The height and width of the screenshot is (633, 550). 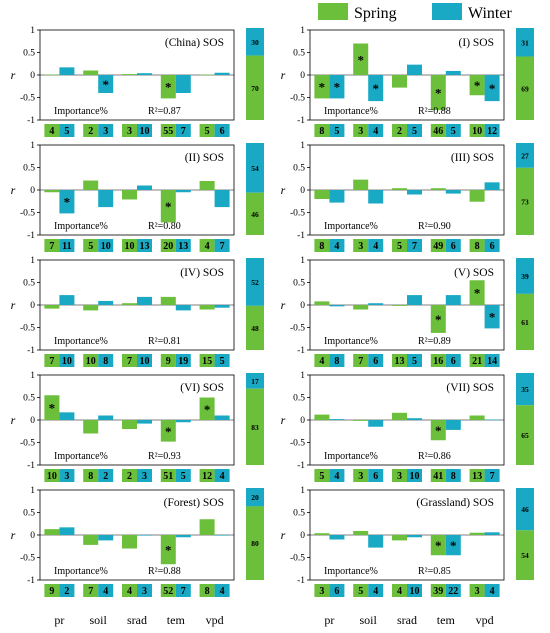 I want to click on stacked-value-winter: 35, so click(x=525, y=389).